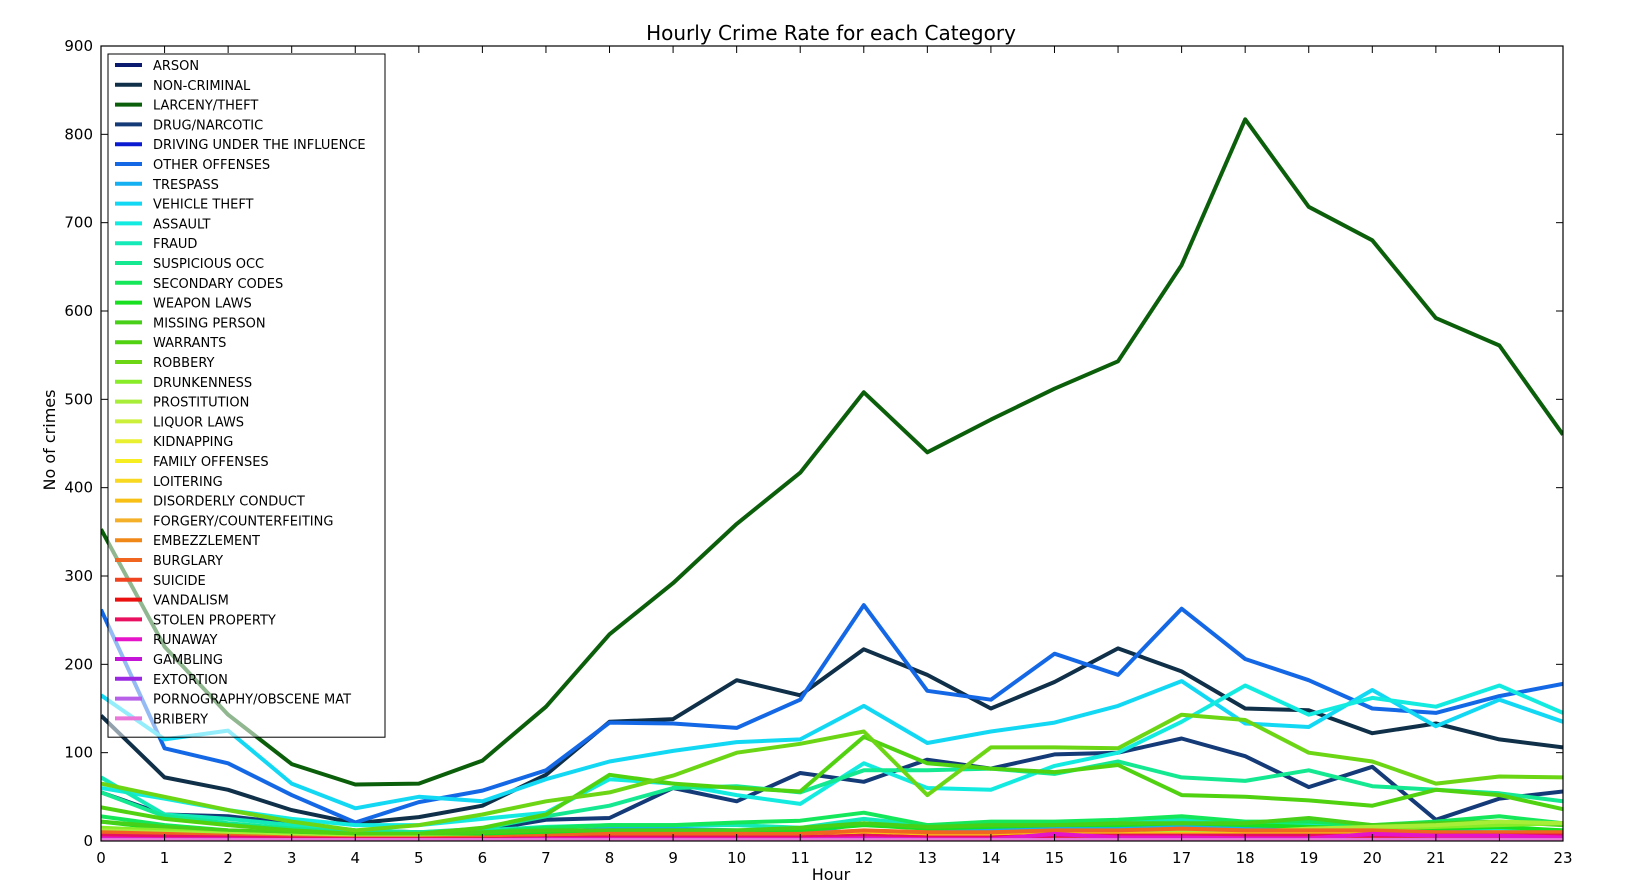  What do you see at coordinates (165, 858) in the screenshot?
I see `x-tick-label: 1` at bounding box center [165, 858].